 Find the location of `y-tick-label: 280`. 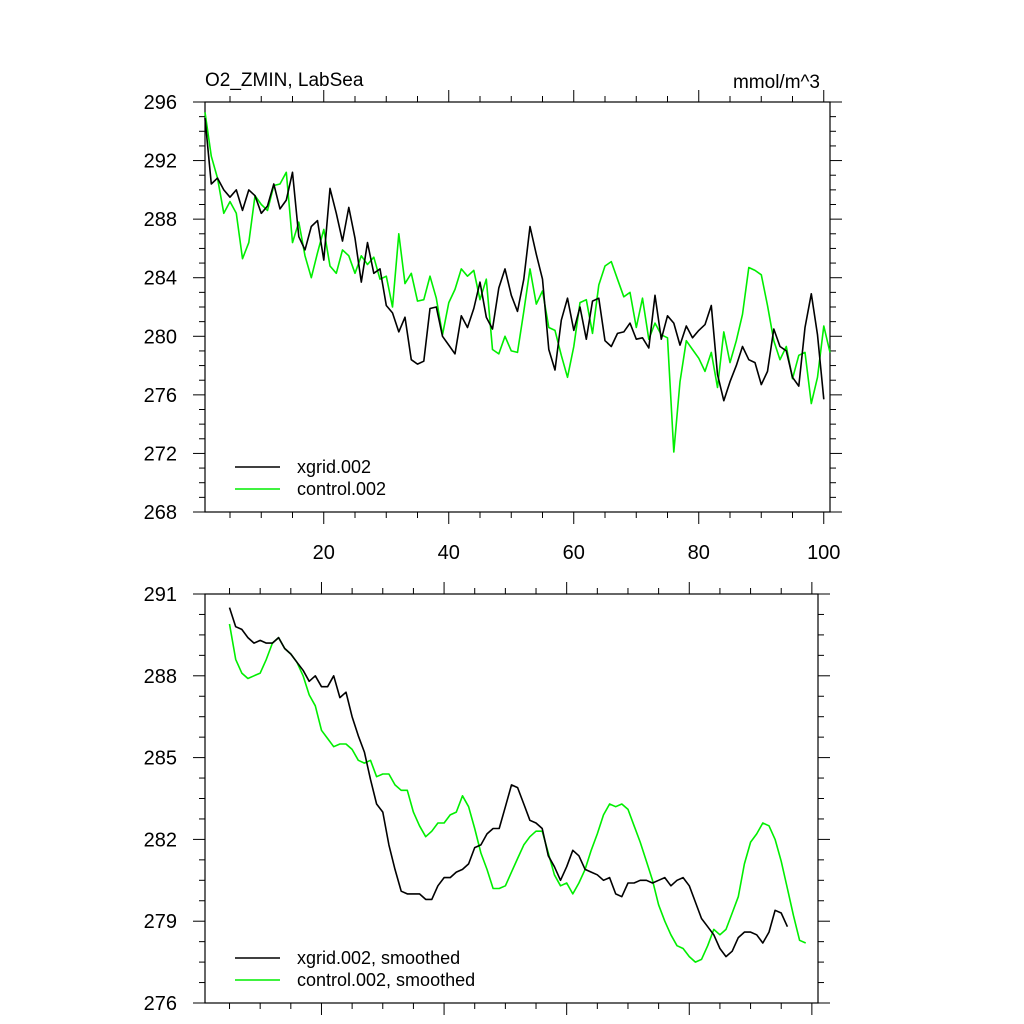

y-tick-label: 280 is located at coordinates (160, 337).